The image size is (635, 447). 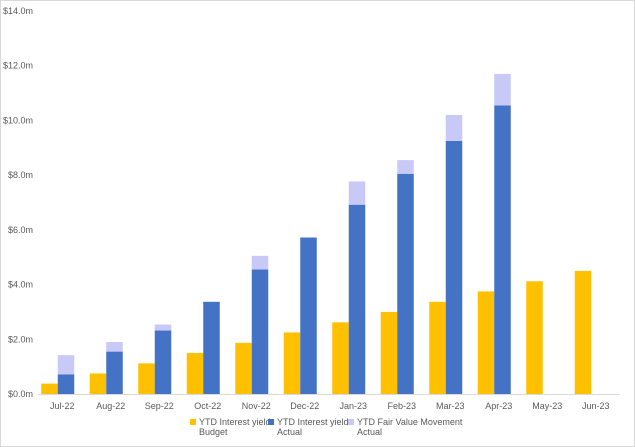 What do you see at coordinates (20, 175) in the screenshot?
I see `y-tick-label: $8.0m` at bounding box center [20, 175].